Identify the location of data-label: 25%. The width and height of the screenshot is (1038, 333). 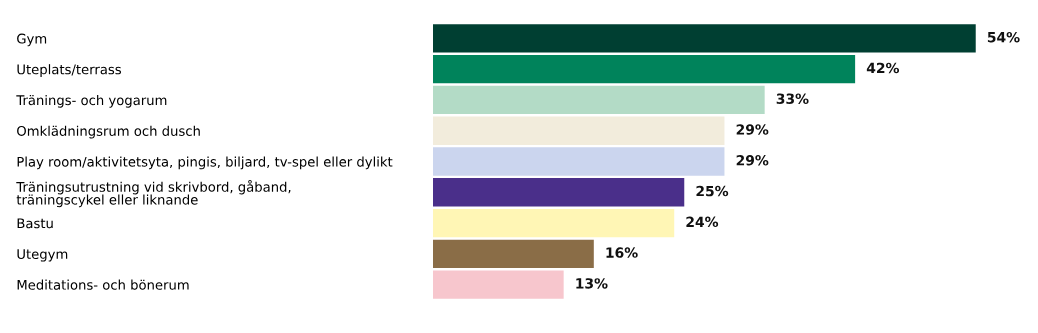
(712, 191).